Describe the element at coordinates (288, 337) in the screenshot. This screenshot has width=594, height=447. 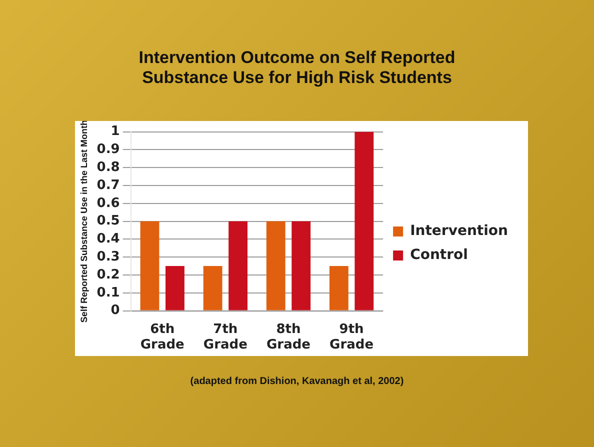
I see `x-tick-label: 8th Grade` at that location.